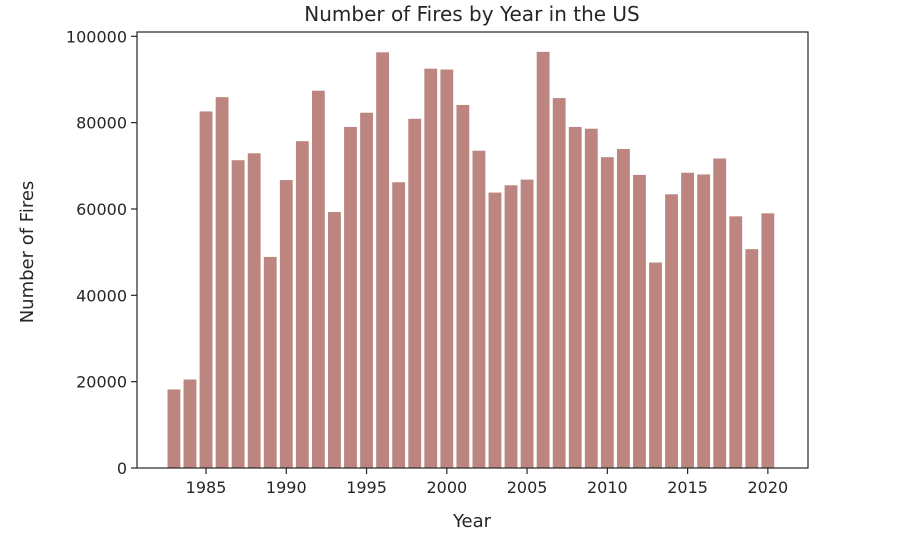 The image size is (906, 548). I want to click on bar-1998, so click(415, 293).